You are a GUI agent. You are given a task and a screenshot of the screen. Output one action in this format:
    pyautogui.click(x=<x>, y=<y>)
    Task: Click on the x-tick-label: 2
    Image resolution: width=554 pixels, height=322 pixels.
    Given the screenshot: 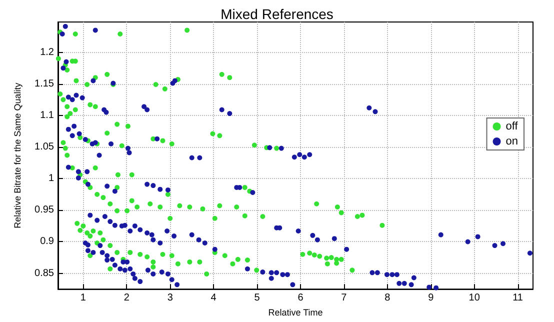 What is the action you would take?
    pyautogui.click(x=127, y=298)
    